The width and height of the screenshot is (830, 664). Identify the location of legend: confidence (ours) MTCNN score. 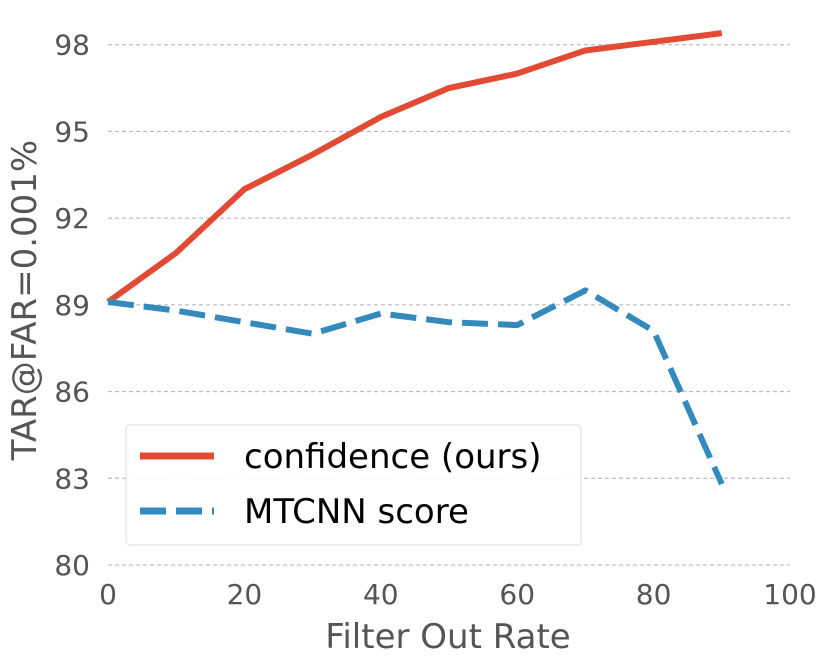
(353, 485).